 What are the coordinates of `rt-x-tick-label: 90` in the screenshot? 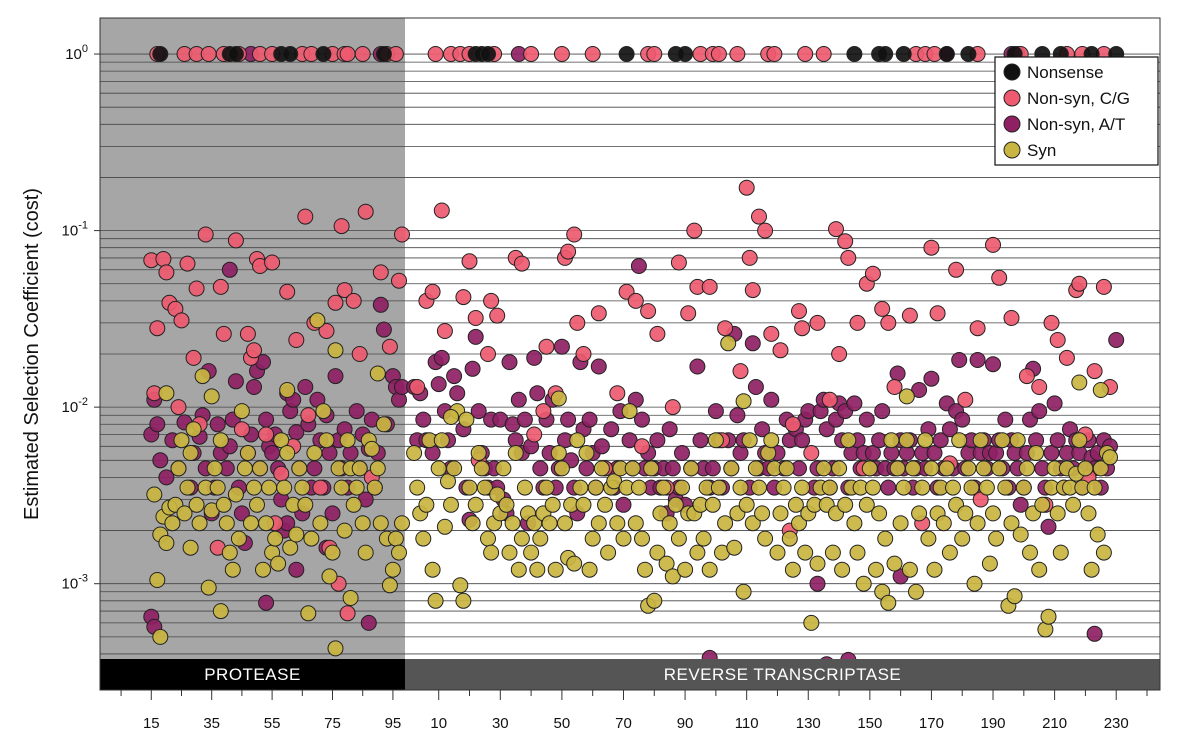 It's located at (685, 723).